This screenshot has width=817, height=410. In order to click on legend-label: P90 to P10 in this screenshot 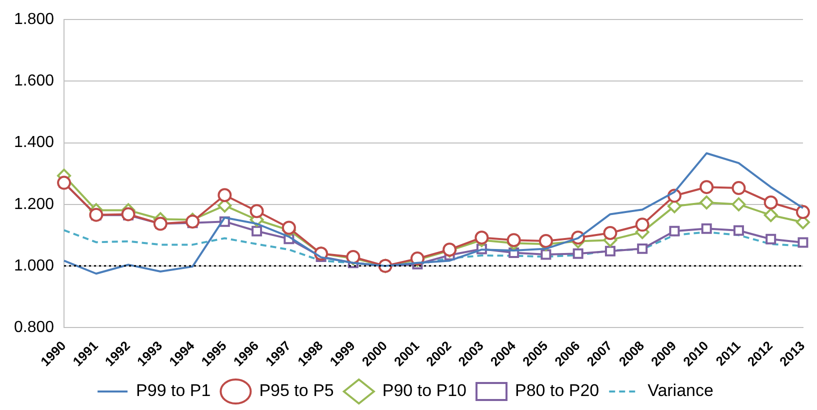, I will do `click(424, 390)`.